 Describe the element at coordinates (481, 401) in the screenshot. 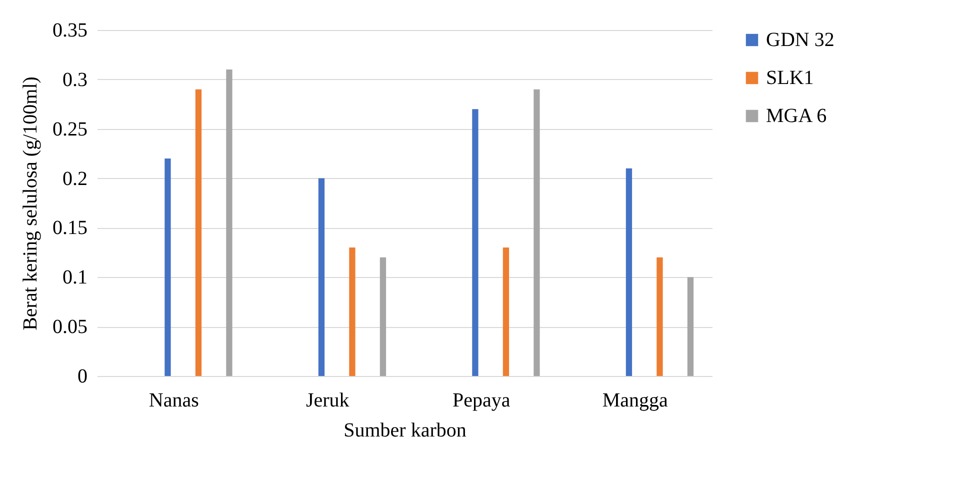

I see `x-tick-label: Pepaya` at that location.